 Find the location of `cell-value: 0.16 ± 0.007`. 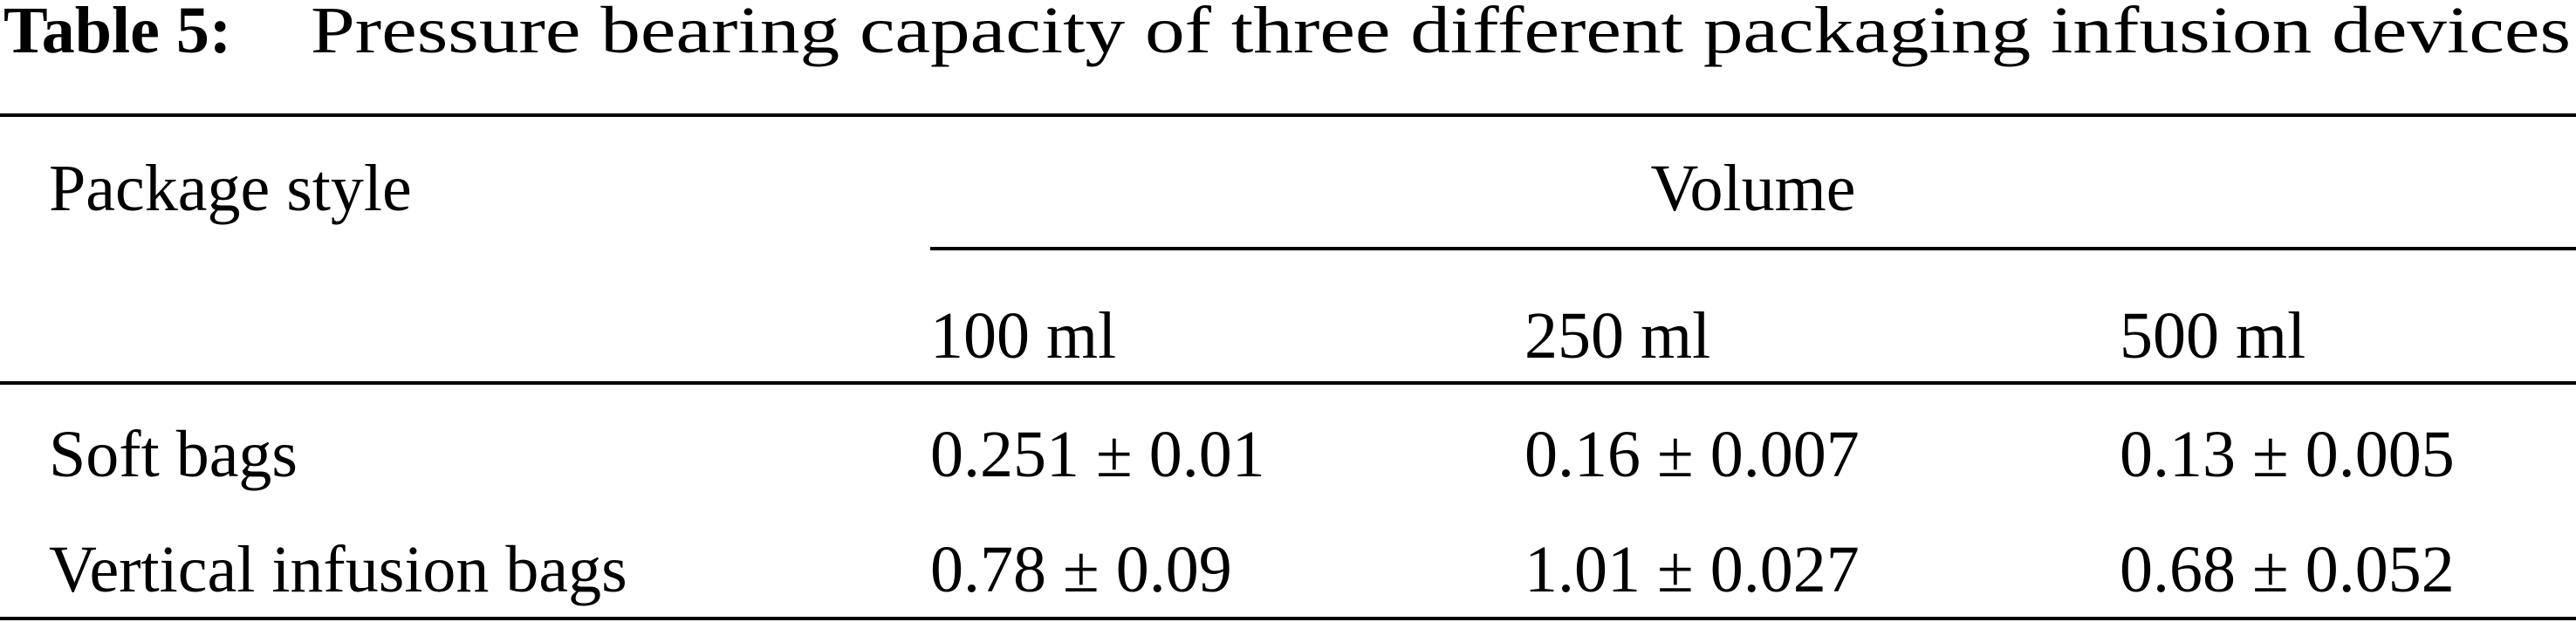

cell-value: 0.16 ± 0.007 is located at coordinates (1692, 454).